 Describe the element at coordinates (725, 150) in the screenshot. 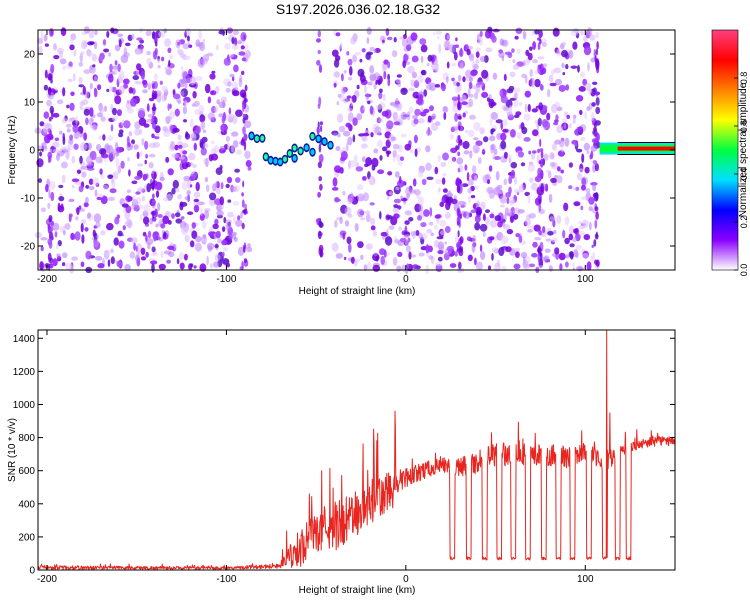

I see `colorbar-frame` at that location.